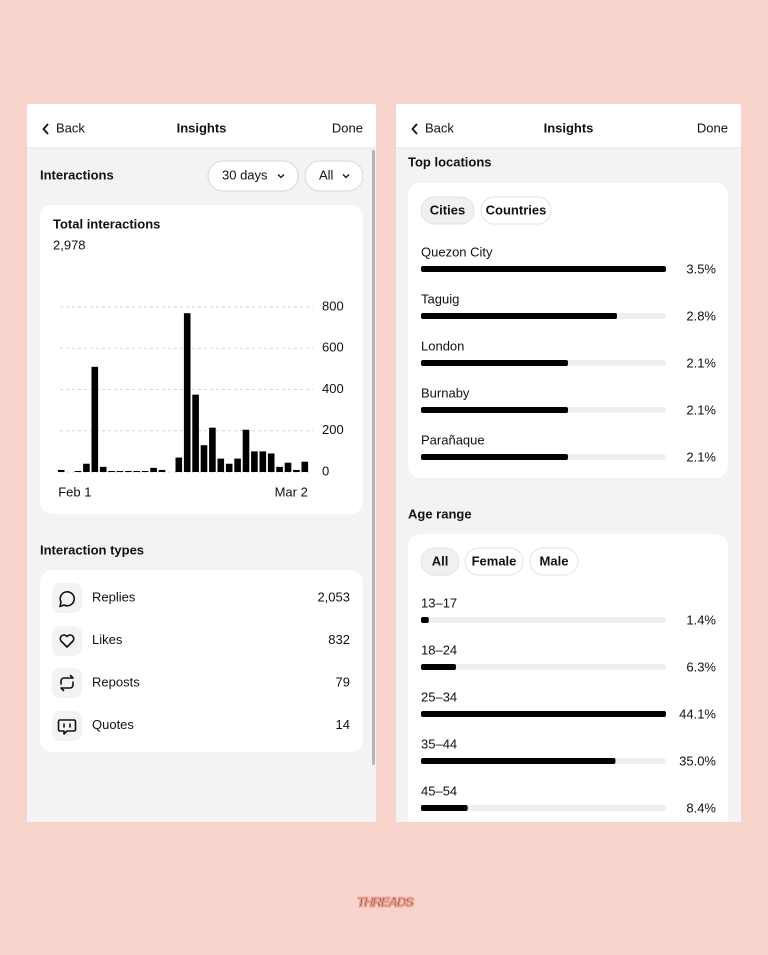 Image resolution: width=768 pixels, height=955 pixels. What do you see at coordinates (201, 661) in the screenshot?
I see `types-card` at bounding box center [201, 661].